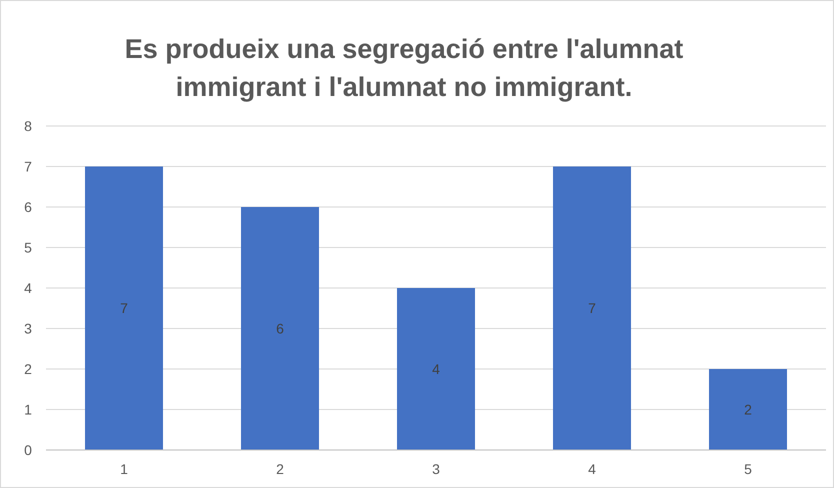 The width and height of the screenshot is (834, 488). What do you see at coordinates (28, 368) in the screenshot?
I see `y-tick-label: 2` at bounding box center [28, 368].